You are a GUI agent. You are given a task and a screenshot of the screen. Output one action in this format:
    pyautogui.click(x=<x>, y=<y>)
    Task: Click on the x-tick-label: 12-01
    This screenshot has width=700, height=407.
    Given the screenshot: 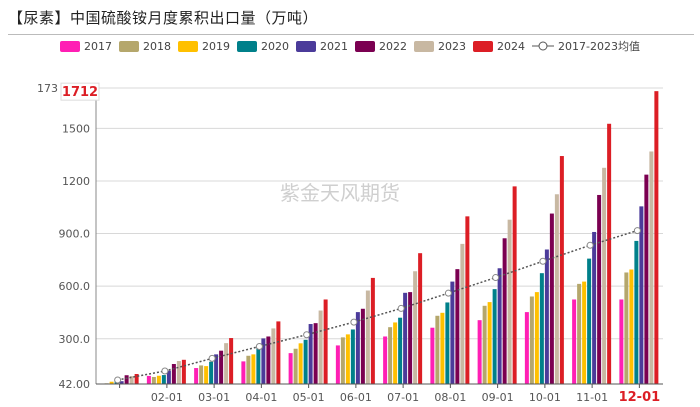 What is the action you would take?
    pyautogui.click(x=640, y=397)
    